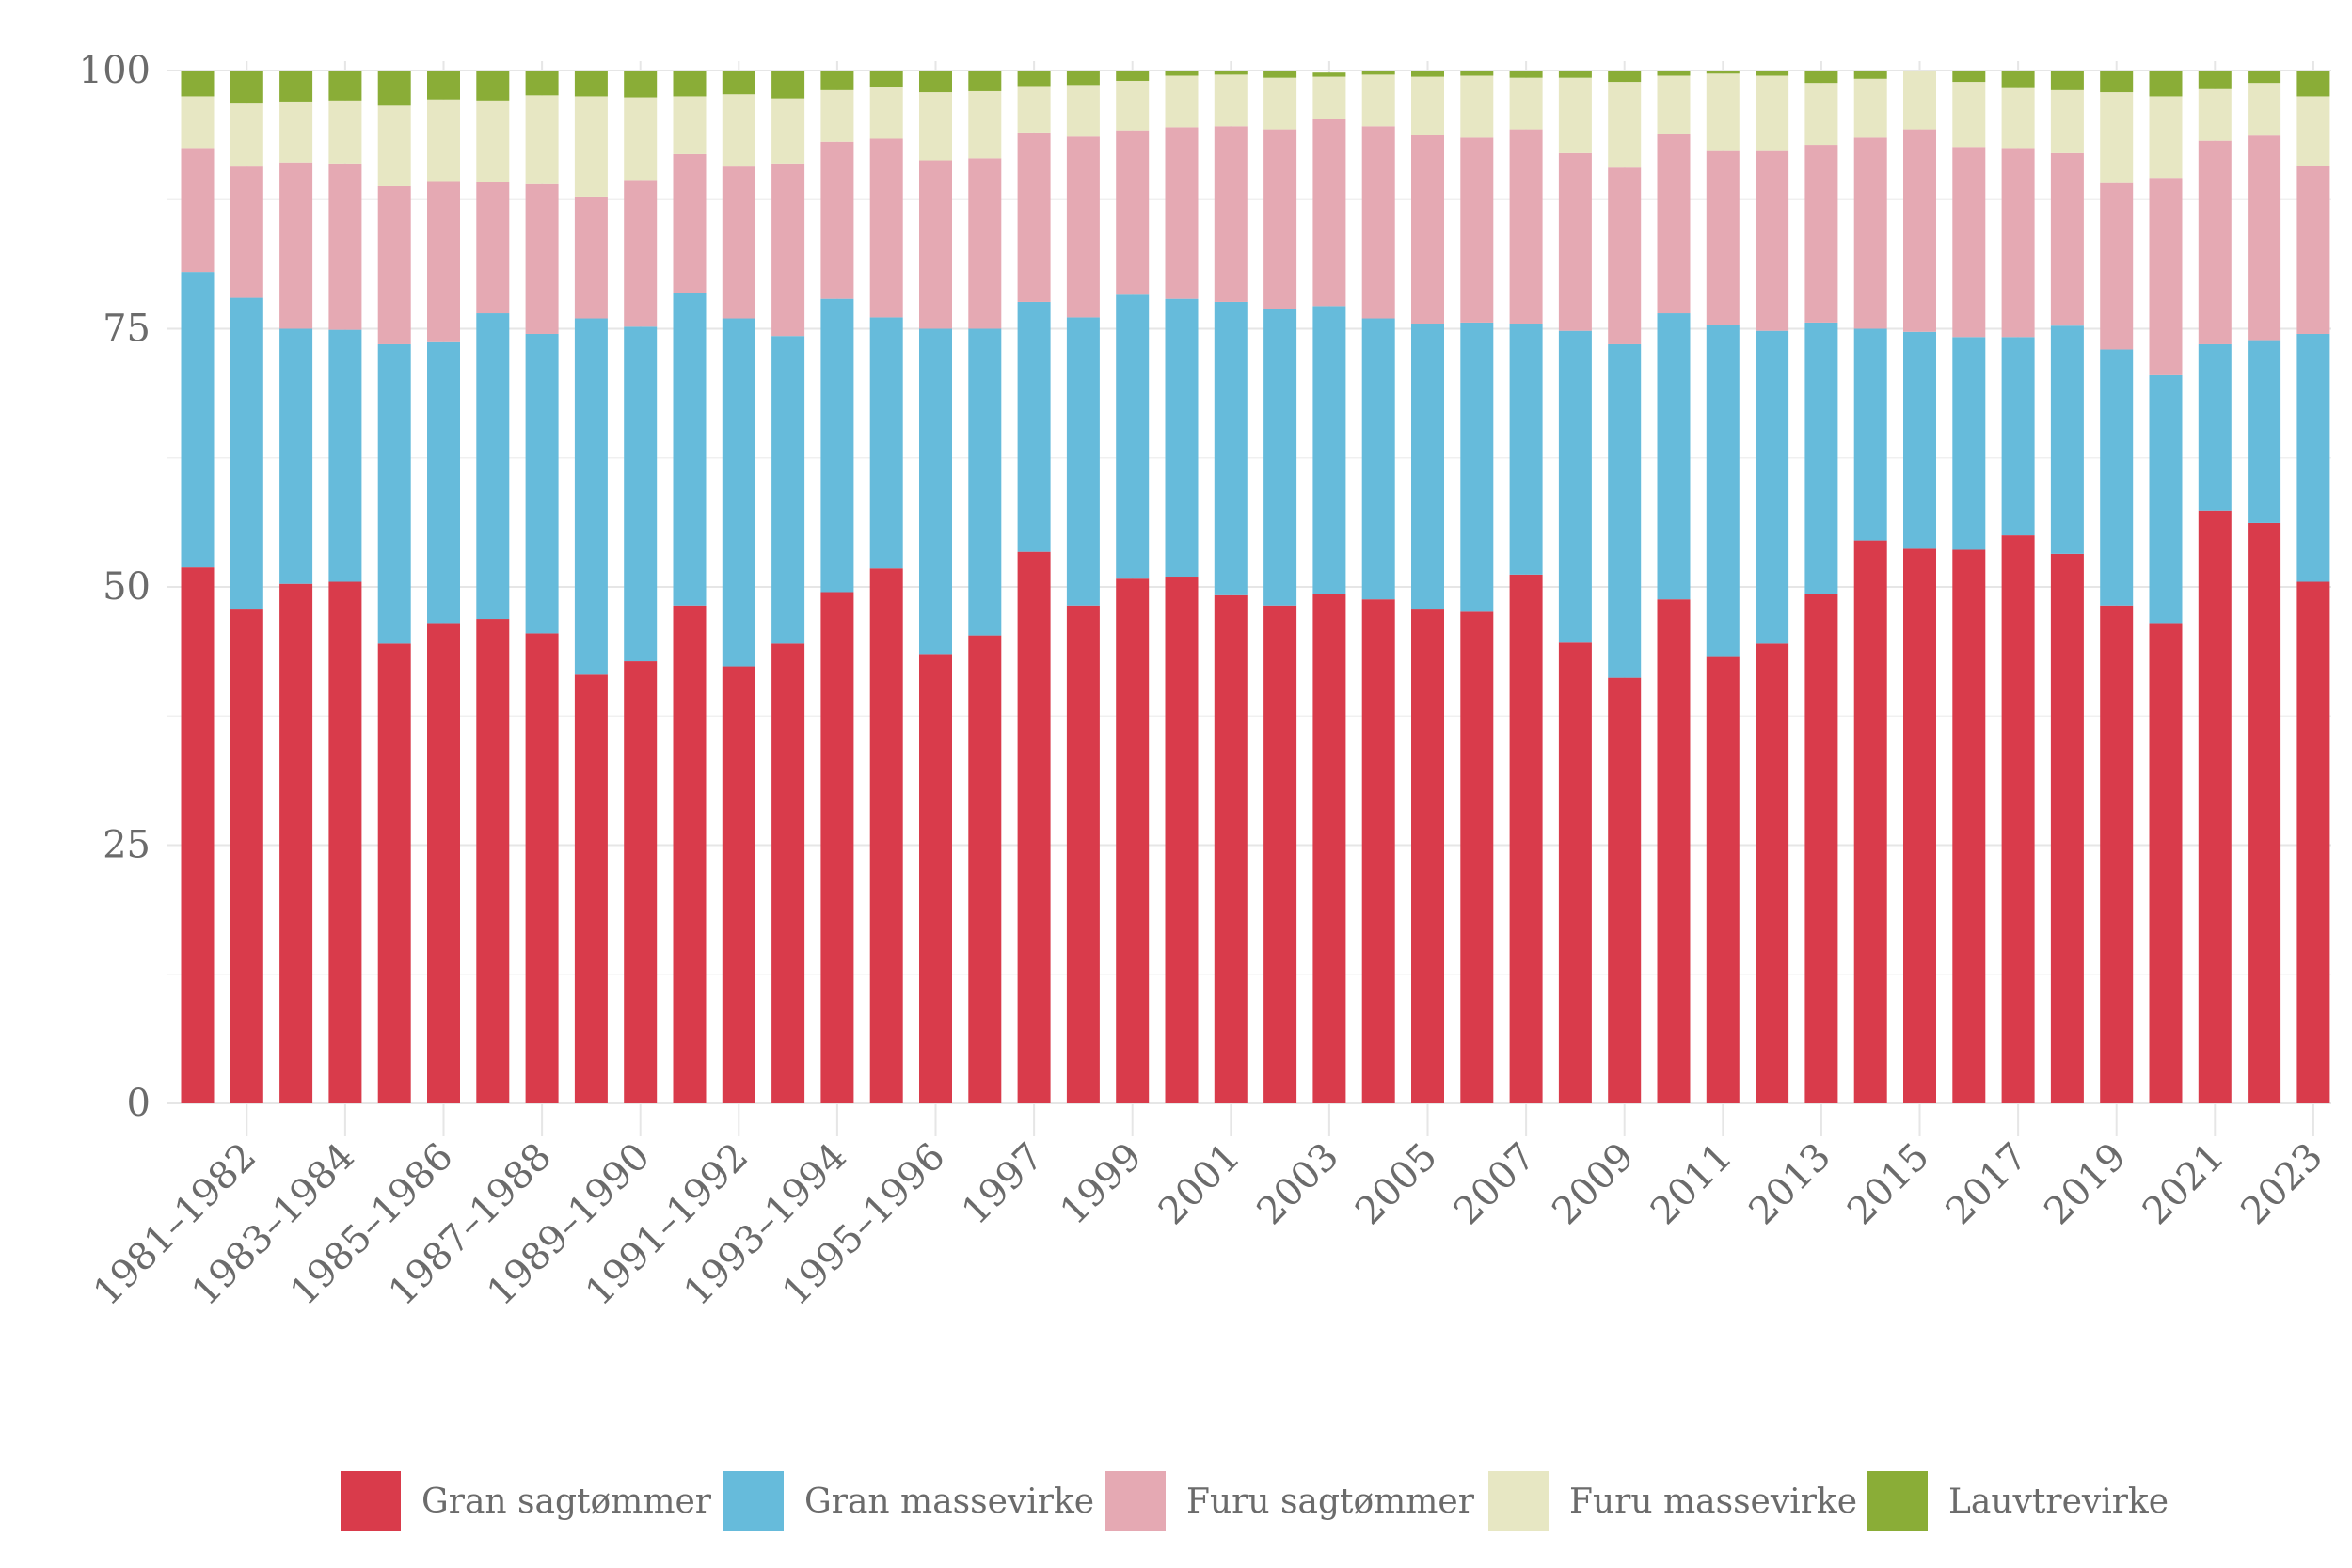  I want to click on y-axis: 0 25 50 75 100, so click(115, 587).